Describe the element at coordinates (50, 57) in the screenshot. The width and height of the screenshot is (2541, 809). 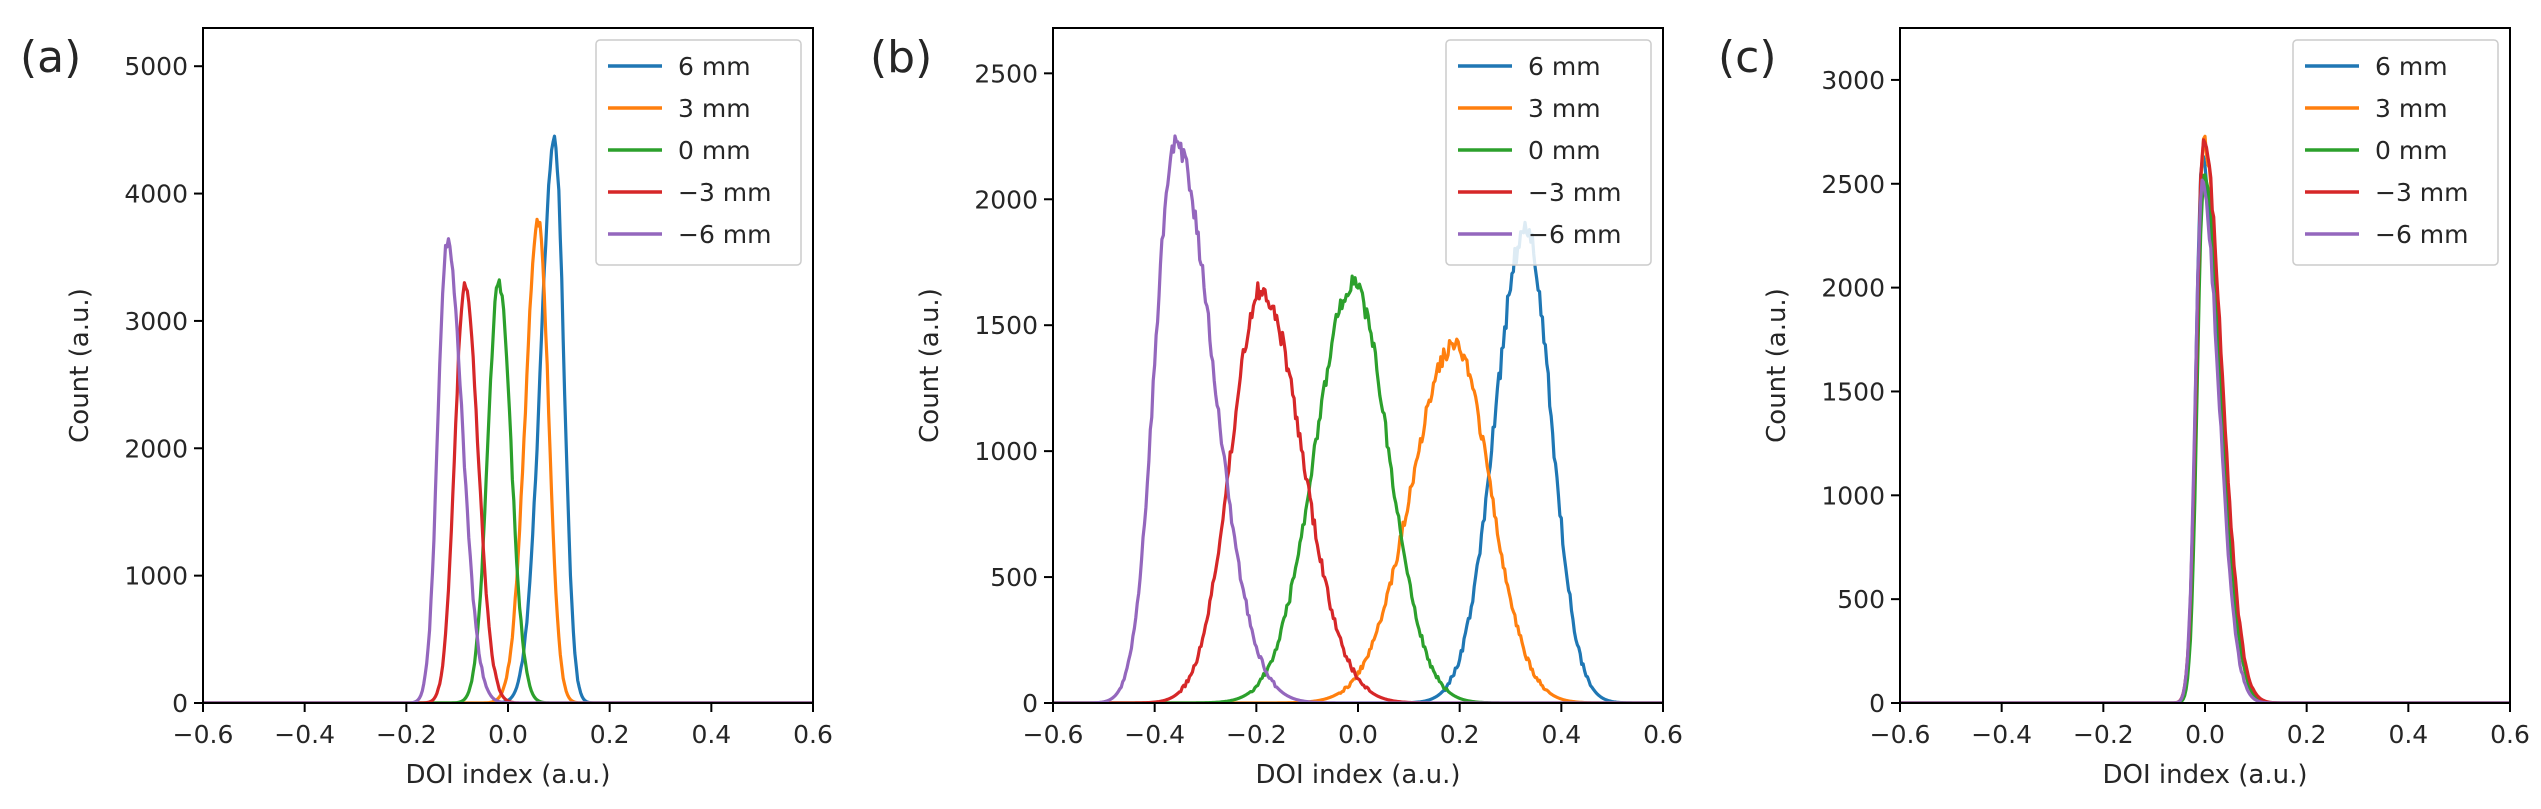
I see `panel-label: (a)` at that location.